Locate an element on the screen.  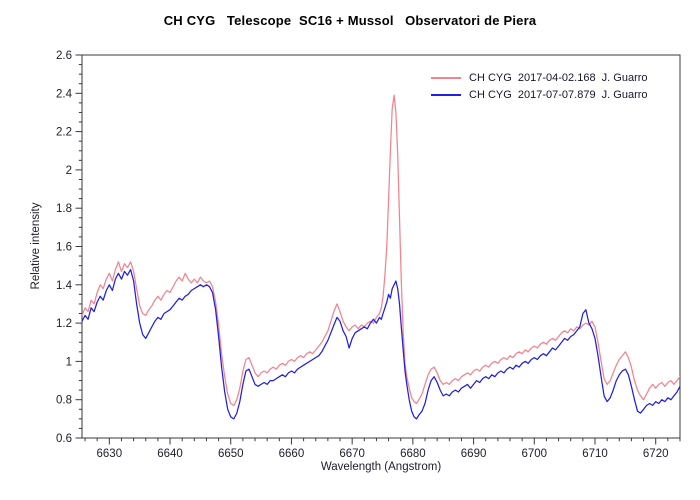
legend-label: CH CYG 2017-04-02.168 J. Guarro is located at coordinates (558, 77).